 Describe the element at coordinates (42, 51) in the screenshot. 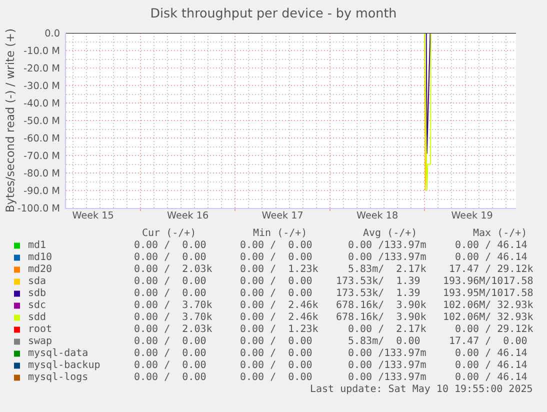

I see `y-tick-label: -10.0 M` at that location.